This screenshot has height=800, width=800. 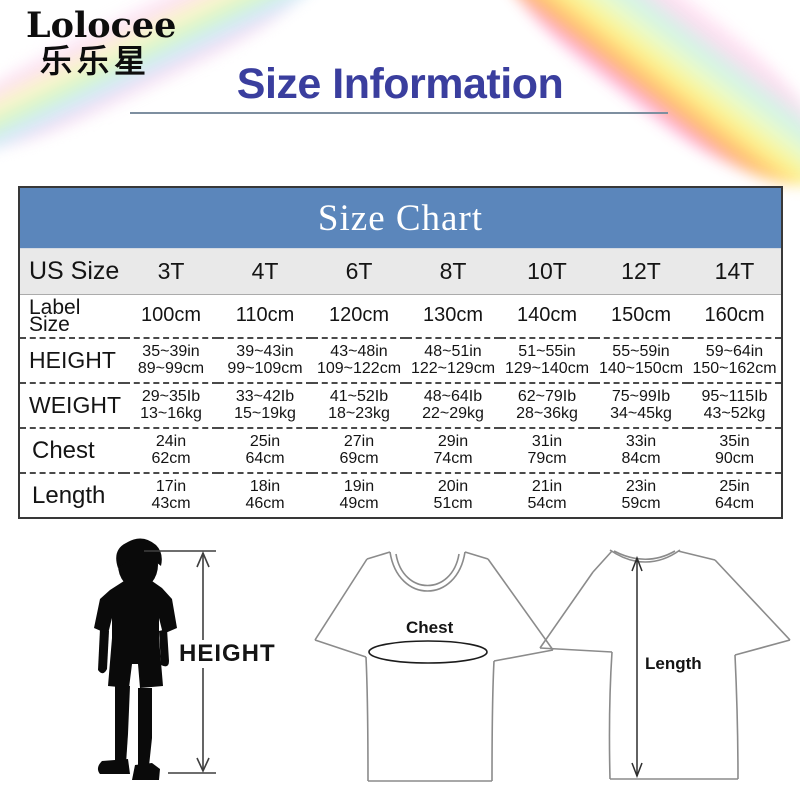 I want to click on size-cell-us_size: 6T, so click(x=359, y=271).